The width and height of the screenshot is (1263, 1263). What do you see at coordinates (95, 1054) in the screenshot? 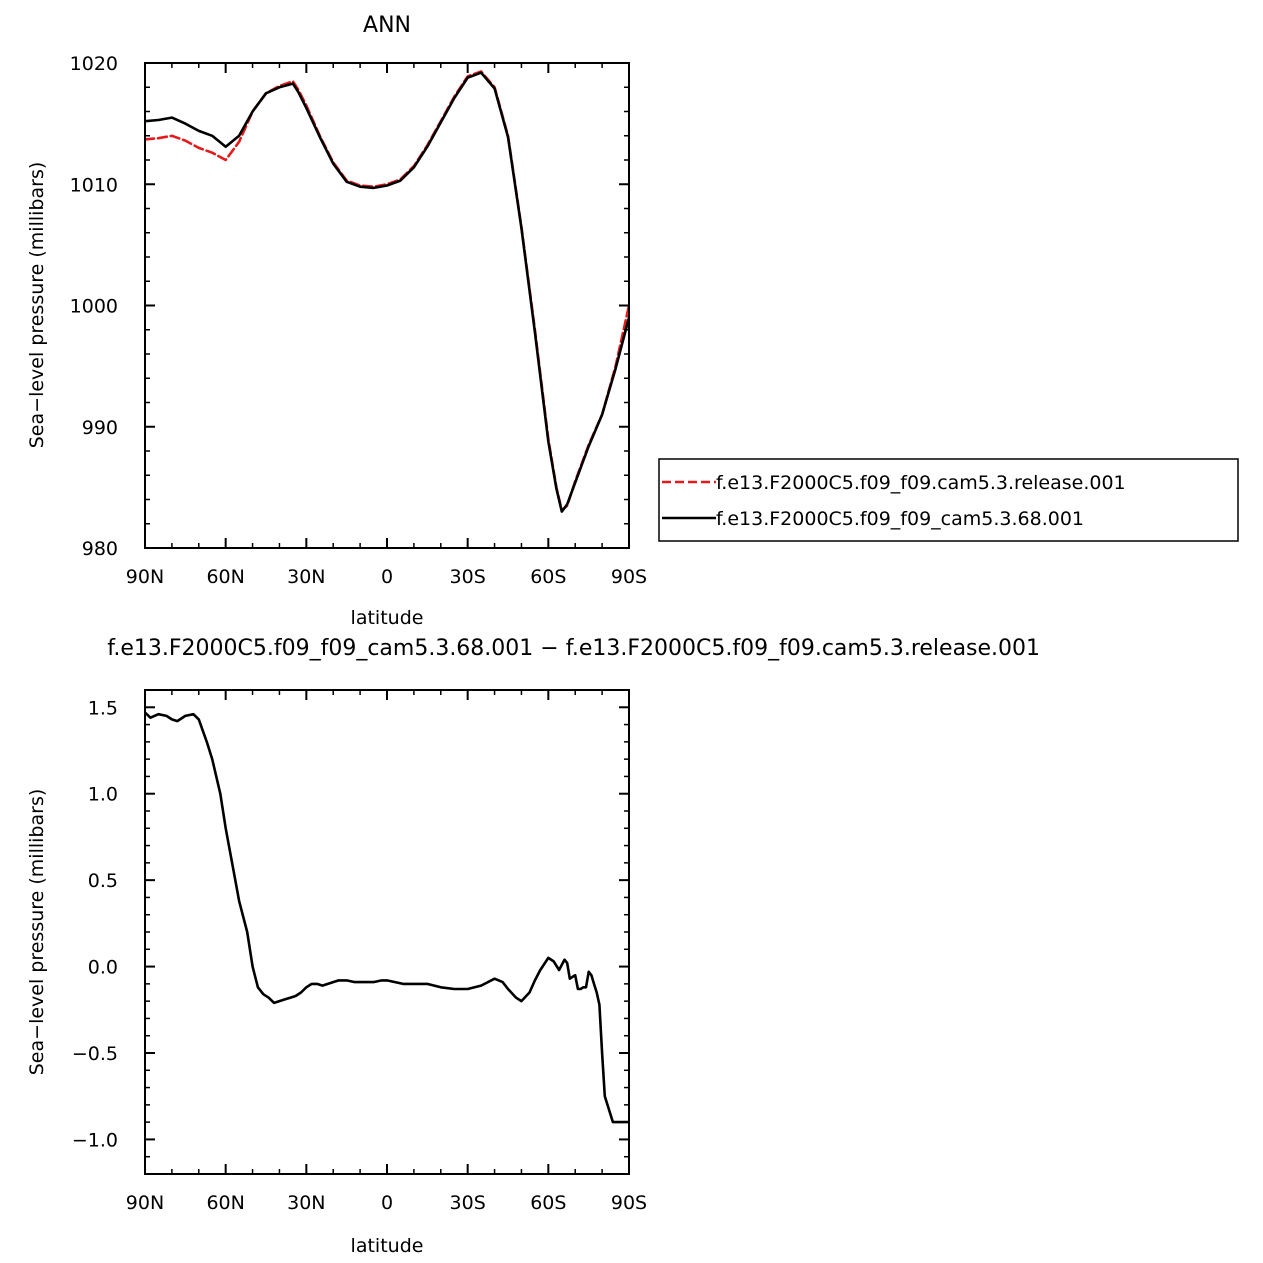
I see `y-tick-label: −0.5` at bounding box center [95, 1054].